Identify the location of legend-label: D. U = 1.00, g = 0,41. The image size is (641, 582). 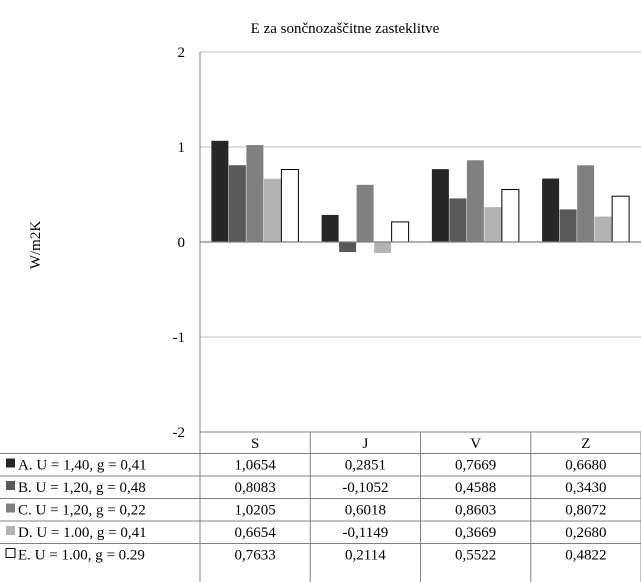
(82, 533).